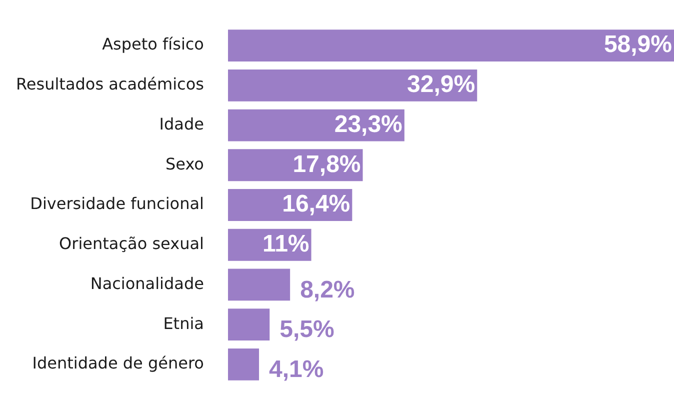 Image resolution: width=674 pixels, height=410 pixels. Describe the element at coordinates (296, 370) in the screenshot. I see `data-label: 4,1%` at that location.